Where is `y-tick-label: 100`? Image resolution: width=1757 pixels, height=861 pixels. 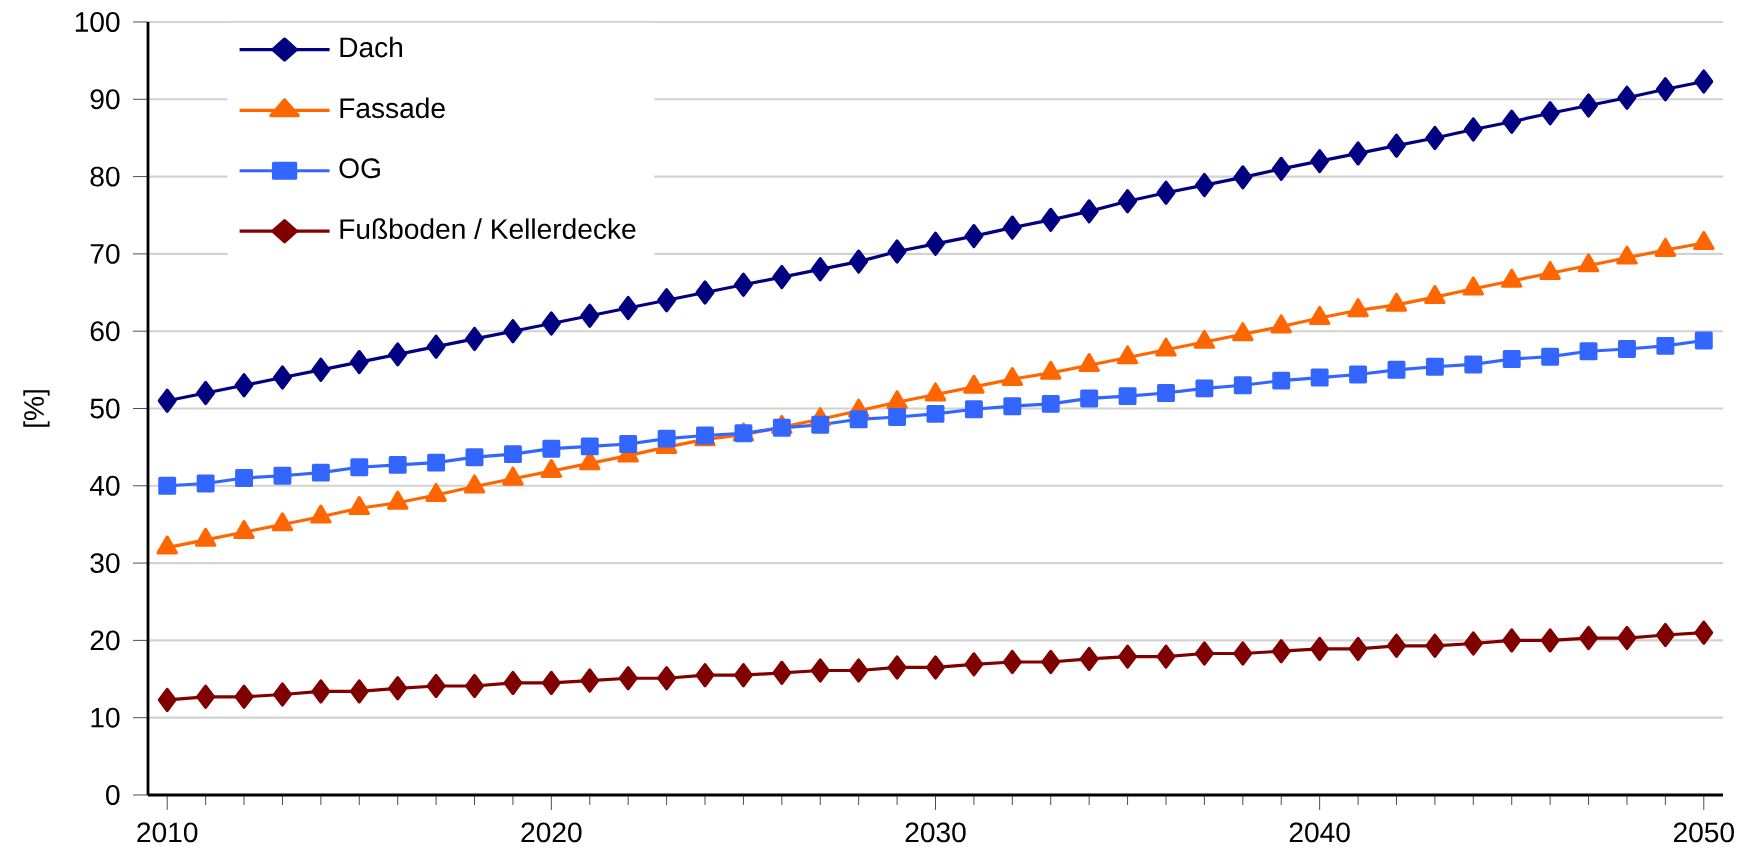
y-tick-label: 100 is located at coordinates (97, 22).